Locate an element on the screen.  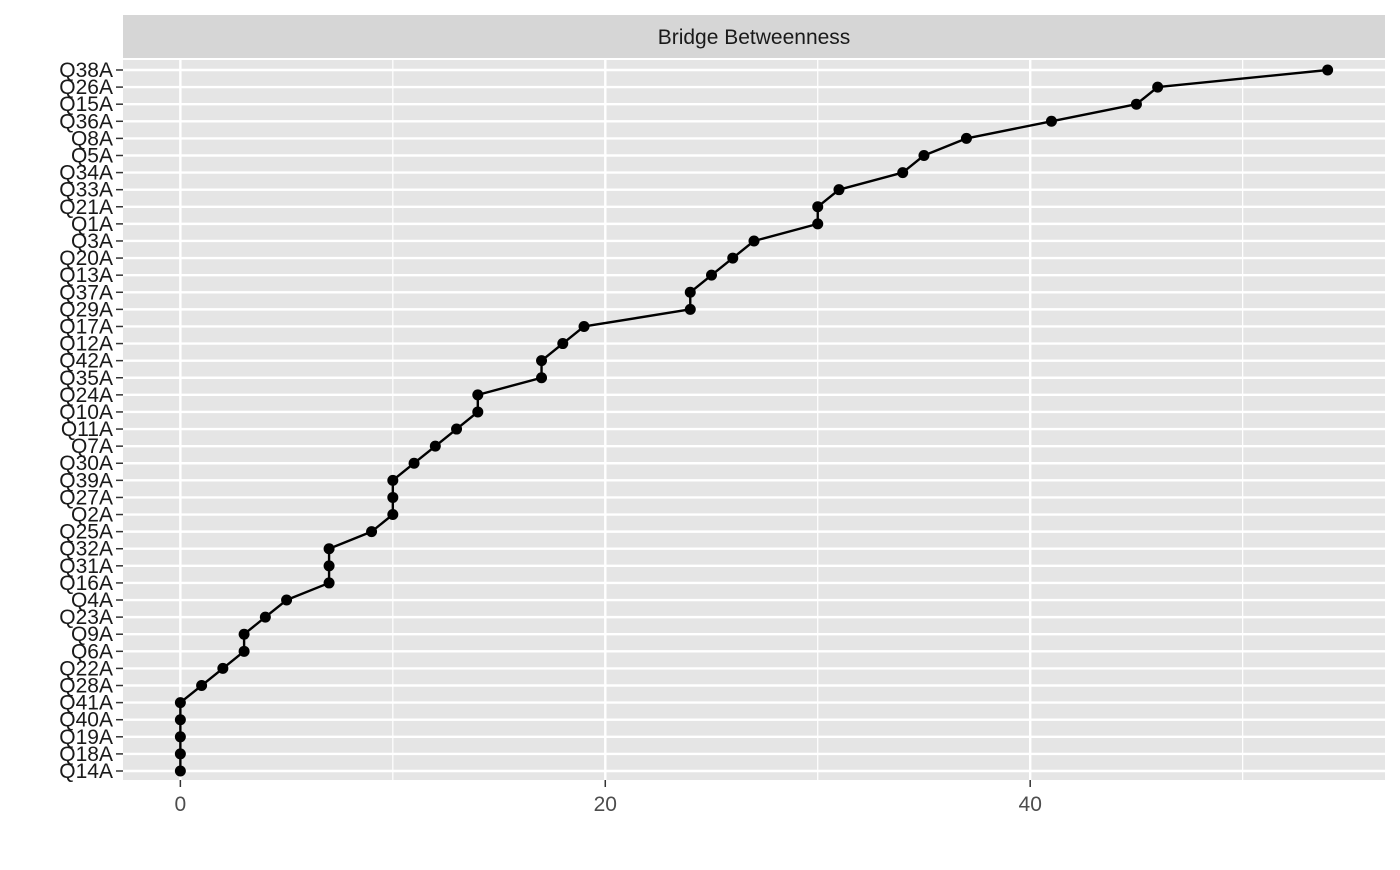
y-tick-label: Q29A is located at coordinates (86, 309).